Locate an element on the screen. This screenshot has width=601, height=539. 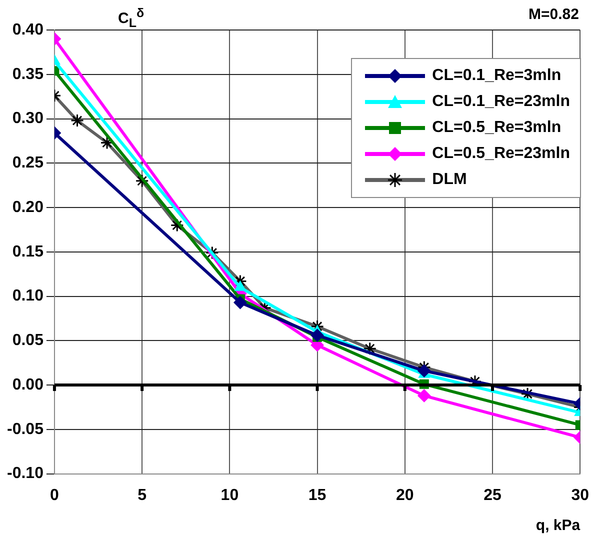
y-tick-label: 0.10 is located at coordinates (28, 296).